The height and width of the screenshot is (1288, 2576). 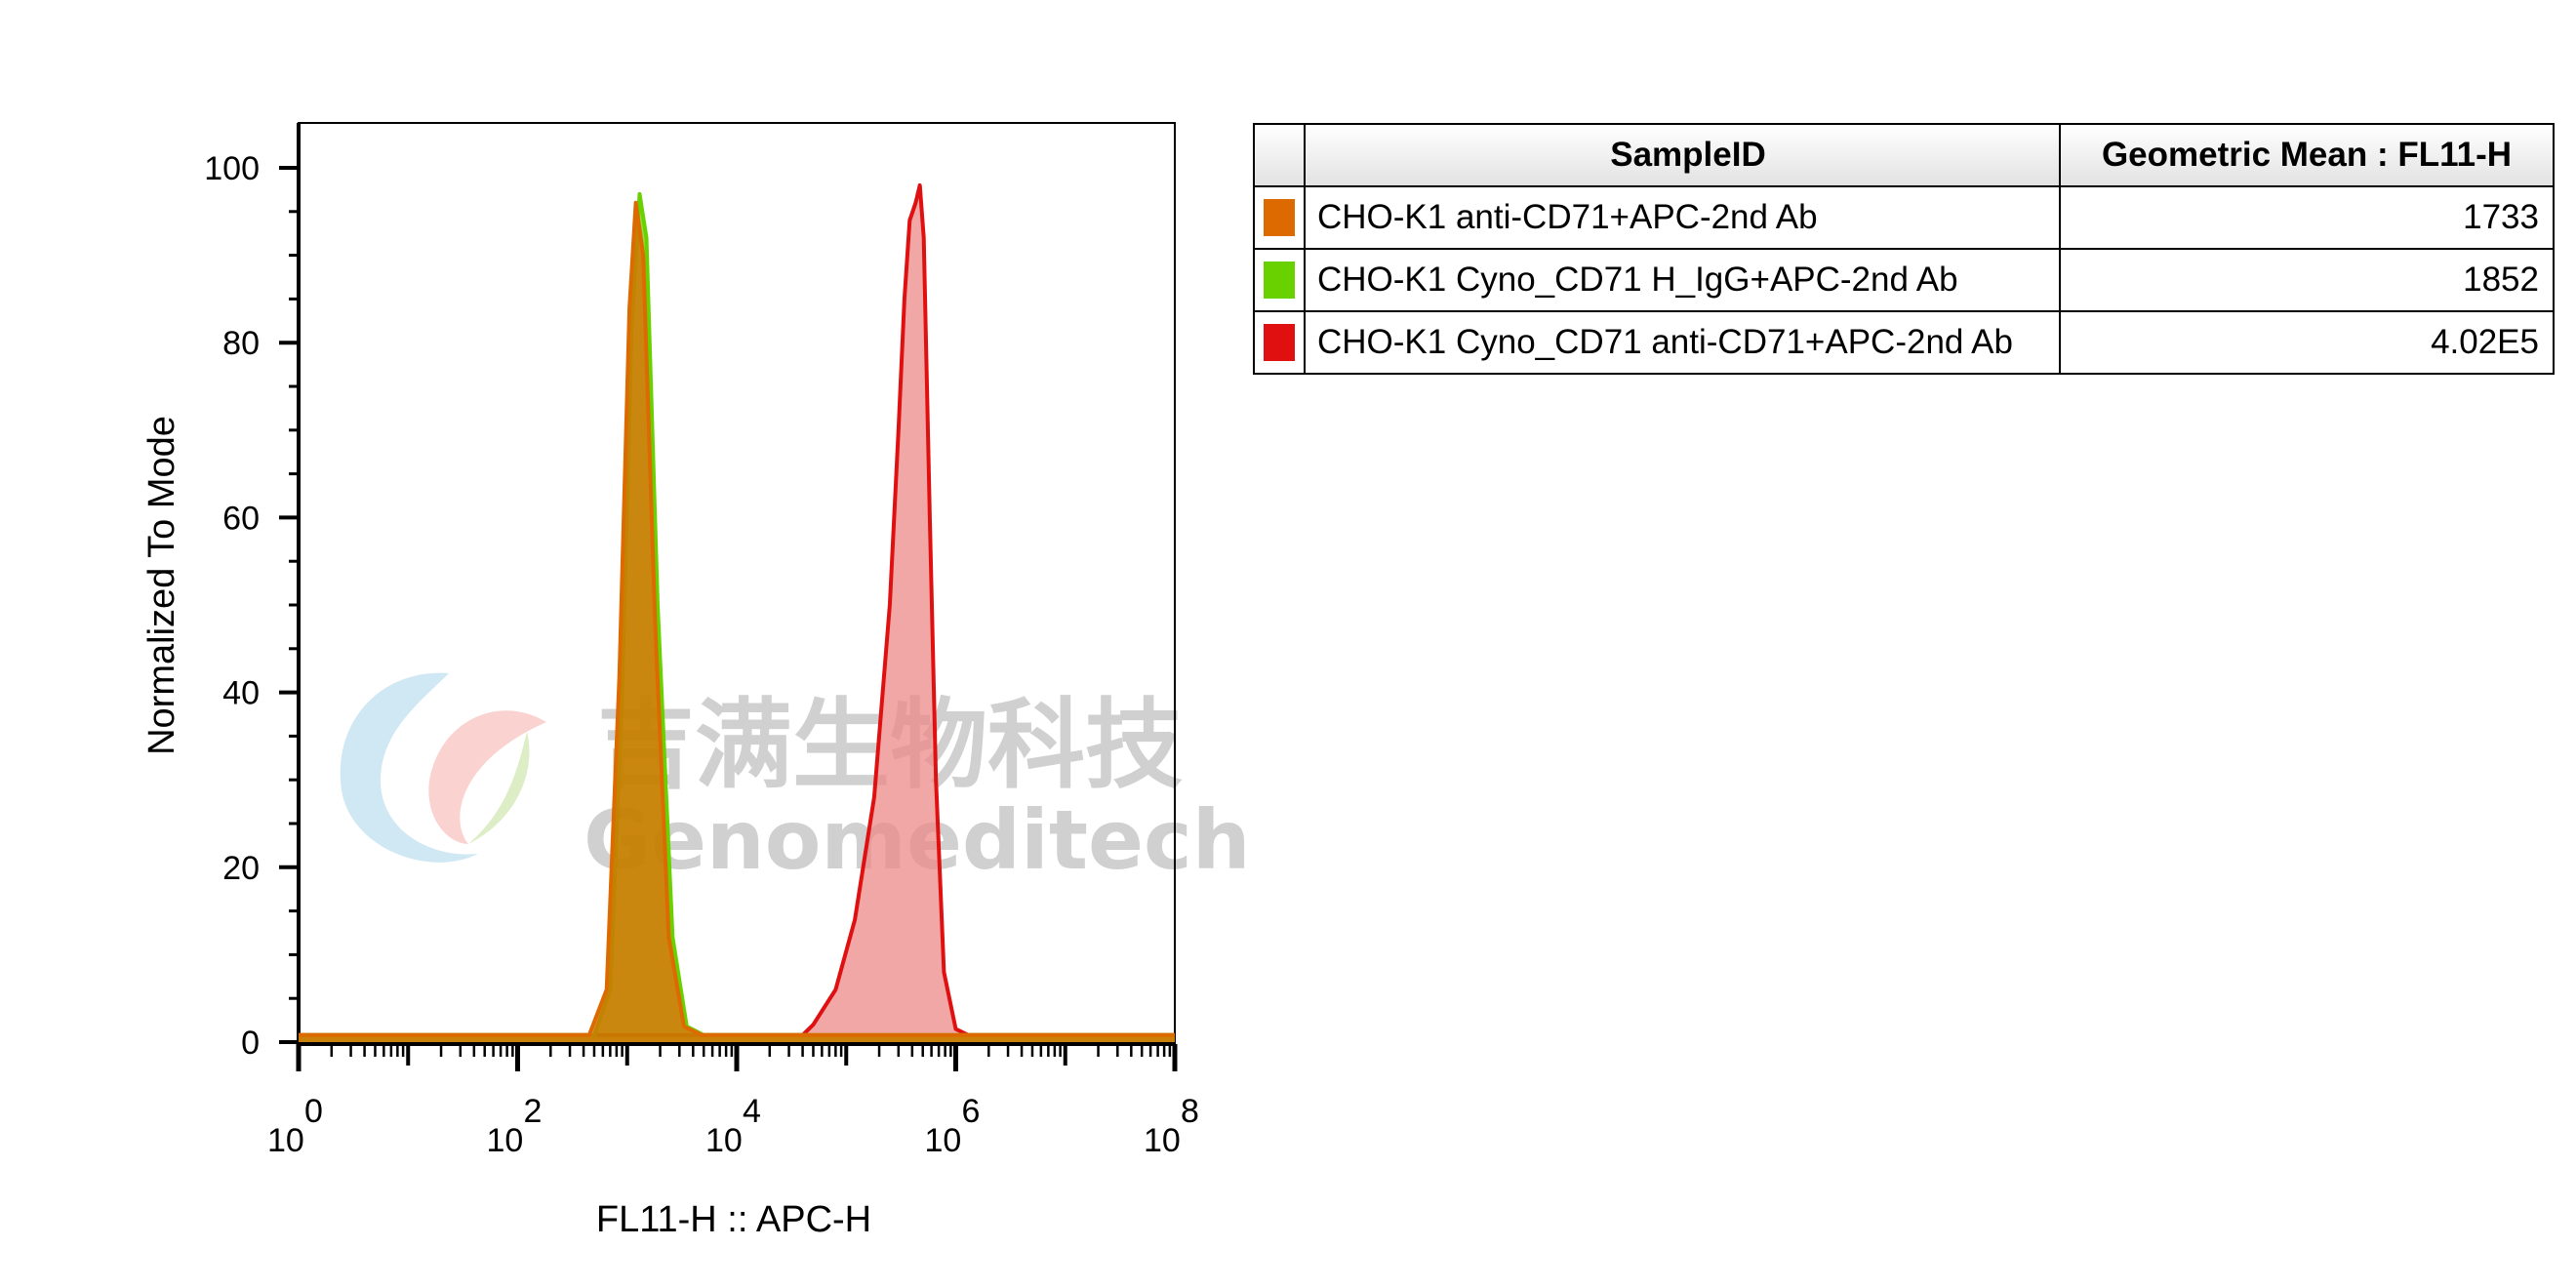 What do you see at coordinates (533, 1111) in the screenshot?
I see `x-tick-label-exponent: 2` at bounding box center [533, 1111].